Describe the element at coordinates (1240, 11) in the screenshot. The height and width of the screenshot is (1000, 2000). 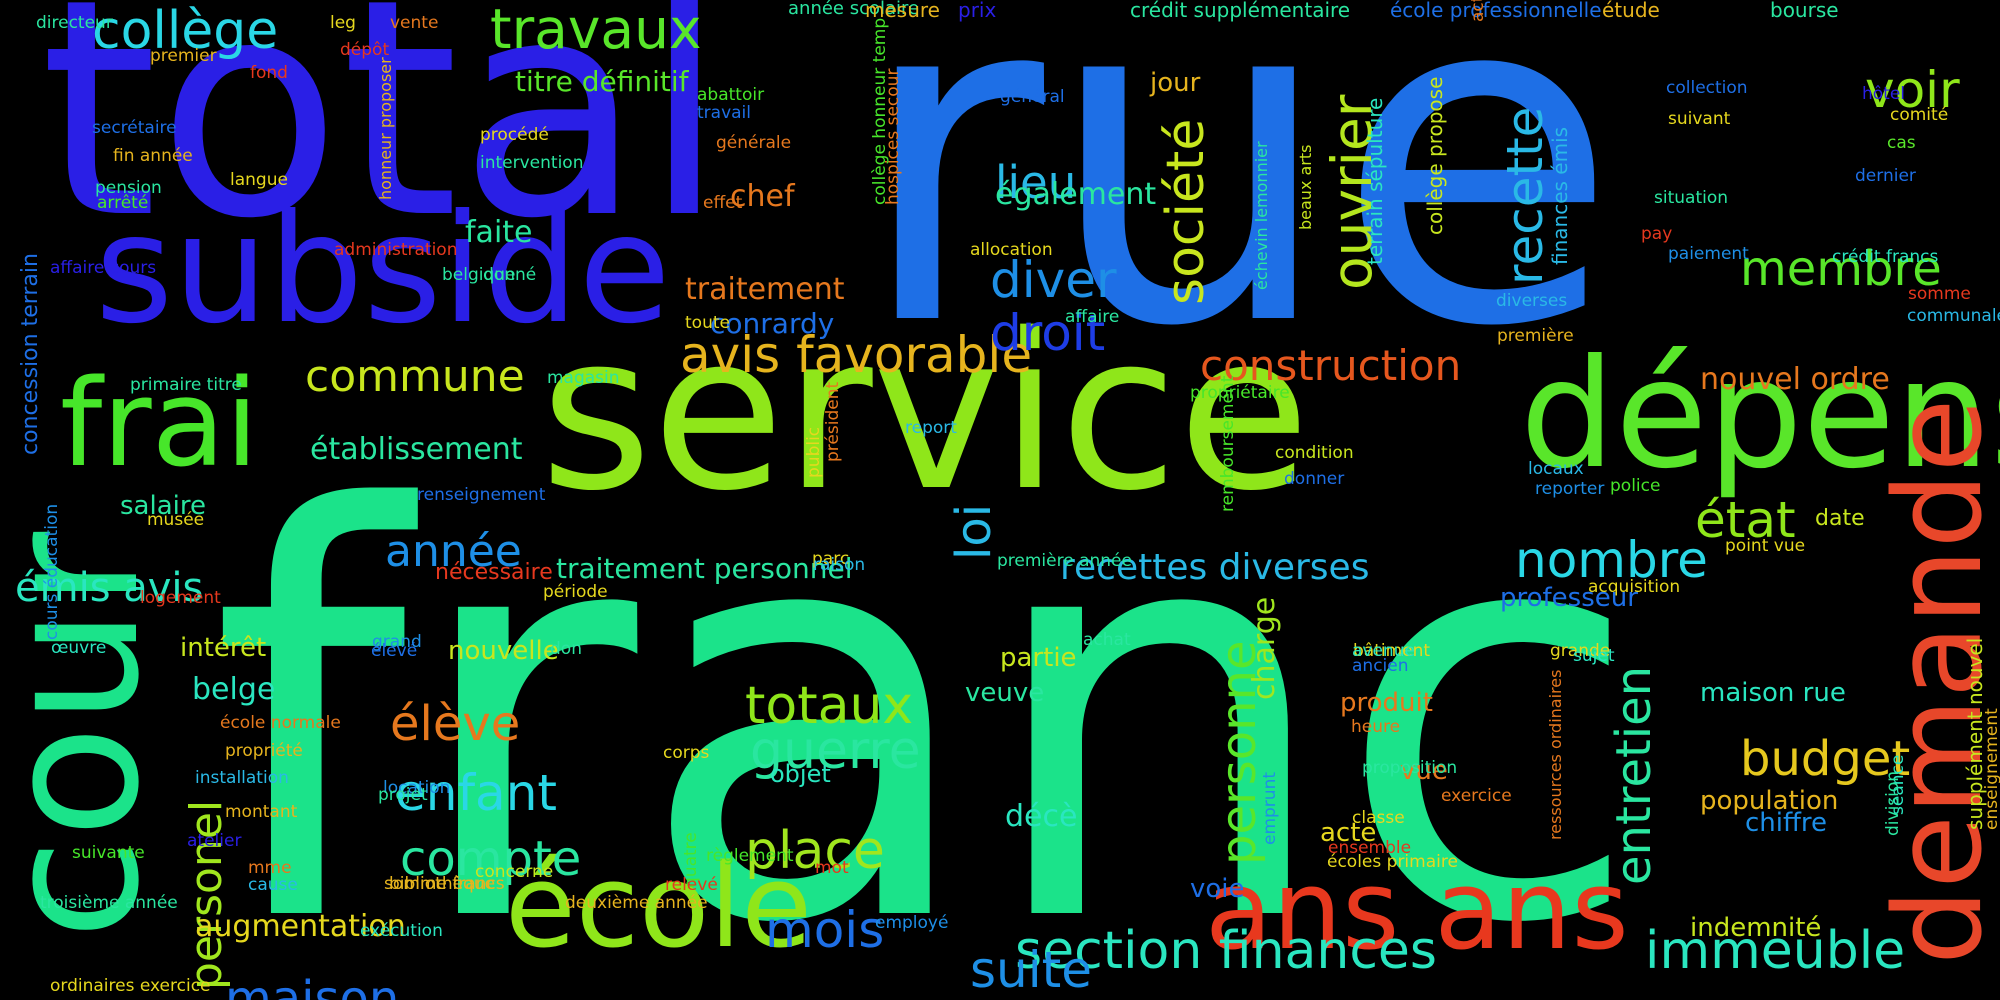
I see `cloud-word: crédit supplémentaire` at that location.